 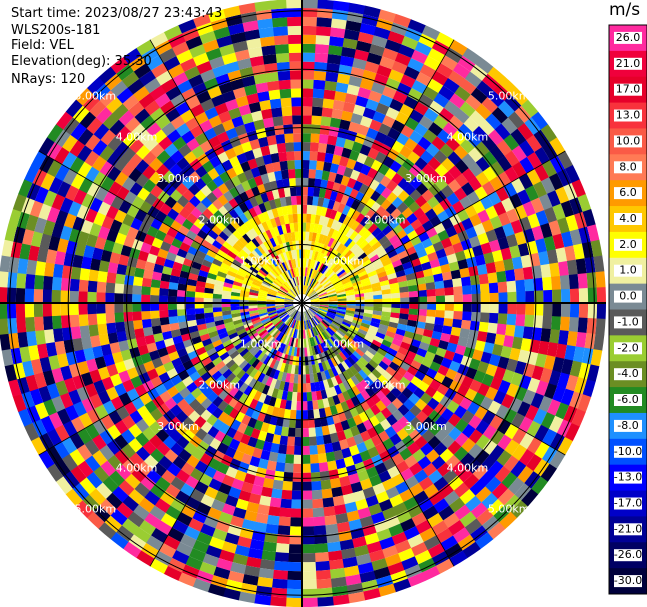 What do you see at coordinates (628, 477) in the screenshot?
I see `colorbar-tick-label: -13.0` at bounding box center [628, 477].